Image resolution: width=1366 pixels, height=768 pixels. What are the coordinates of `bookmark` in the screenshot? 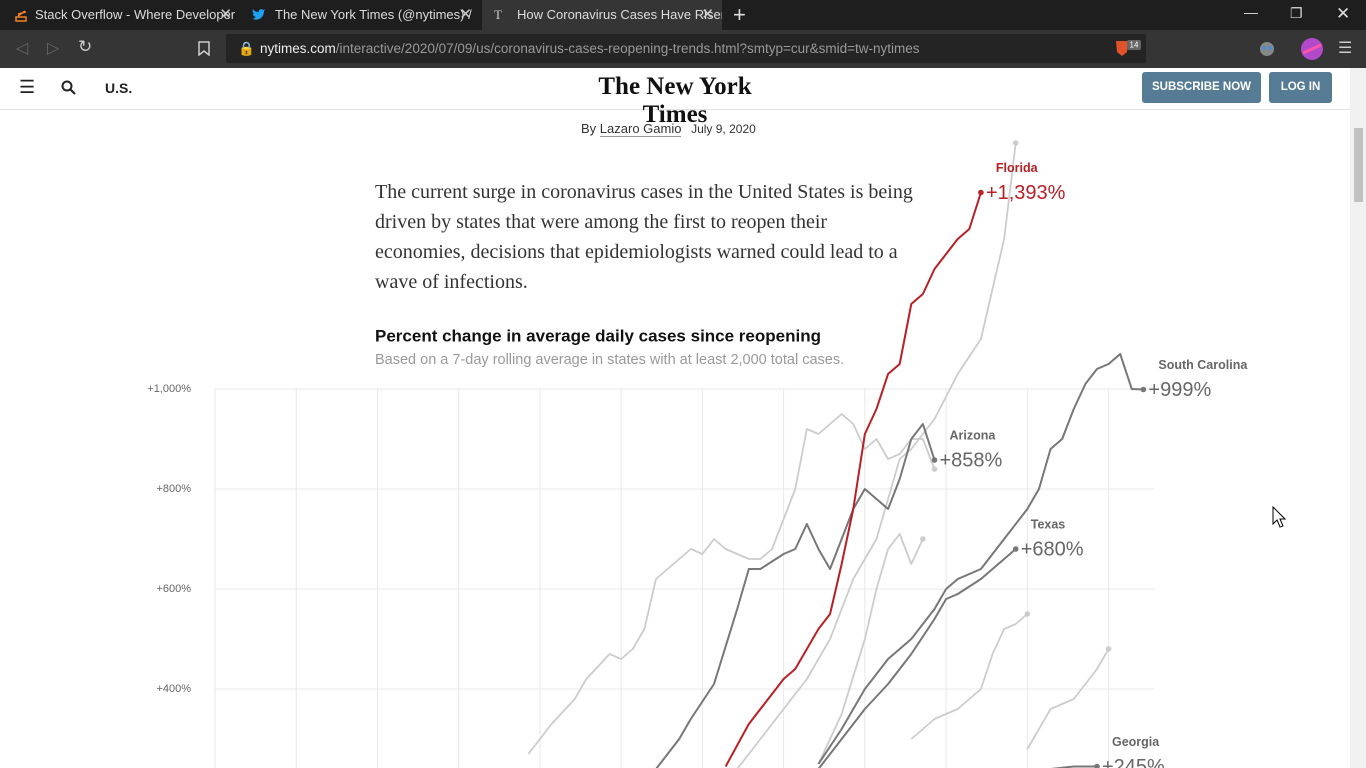 It's located at (204, 48).